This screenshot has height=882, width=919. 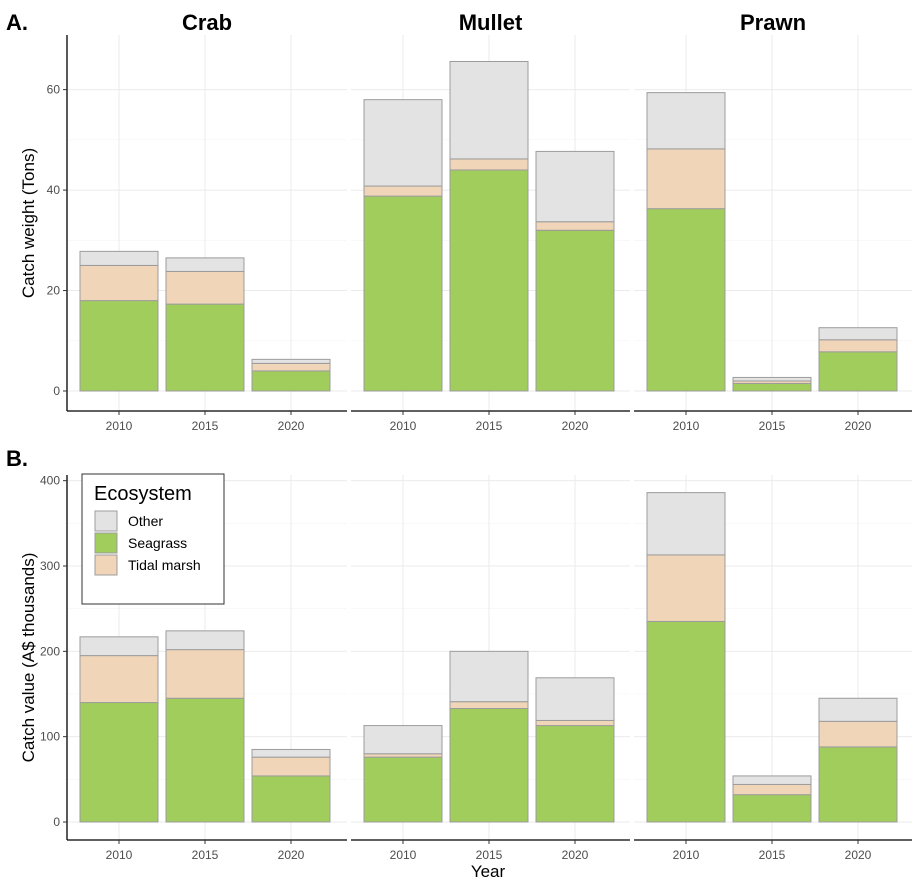 I want to click on legend-label-seagrass: Seagrass, so click(x=157, y=543).